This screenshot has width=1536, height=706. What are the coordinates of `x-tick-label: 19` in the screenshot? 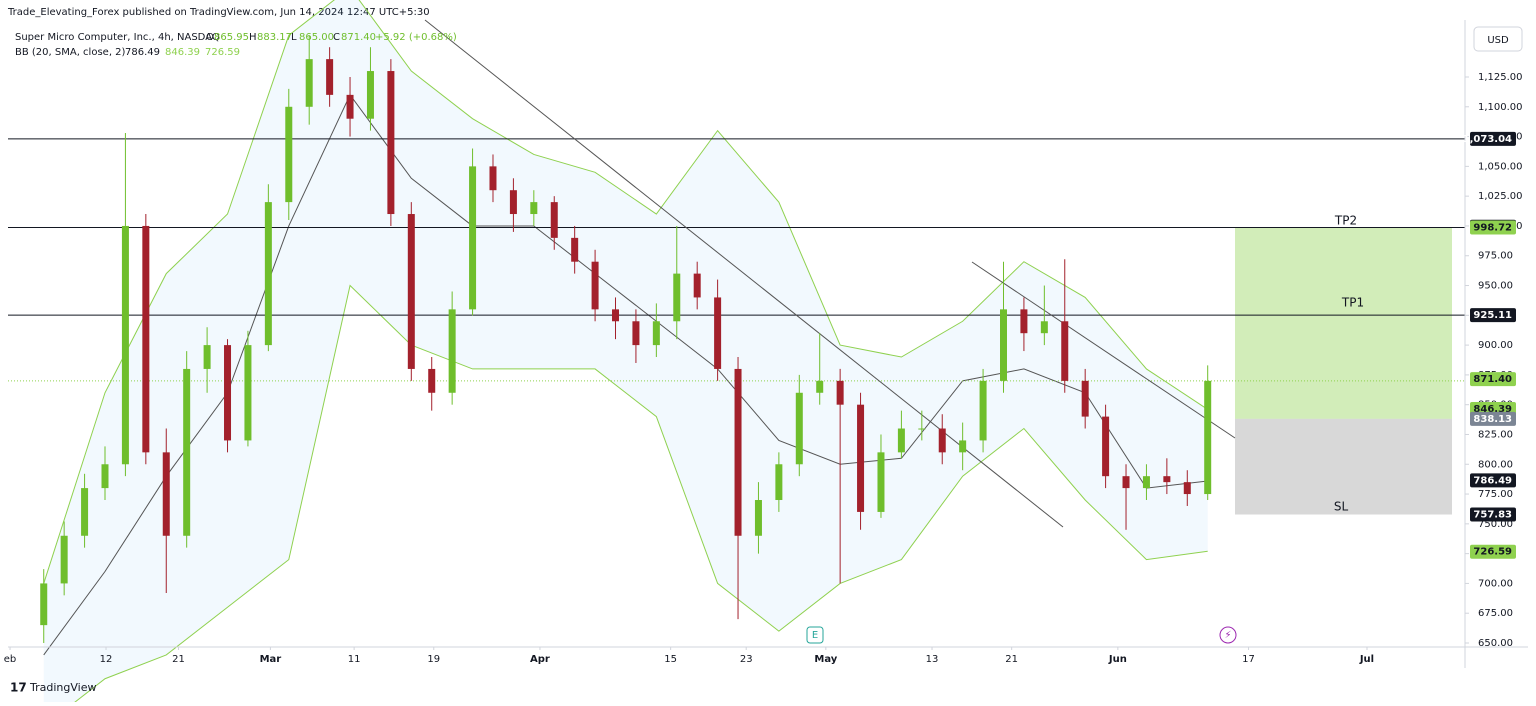 It's located at (433, 659).